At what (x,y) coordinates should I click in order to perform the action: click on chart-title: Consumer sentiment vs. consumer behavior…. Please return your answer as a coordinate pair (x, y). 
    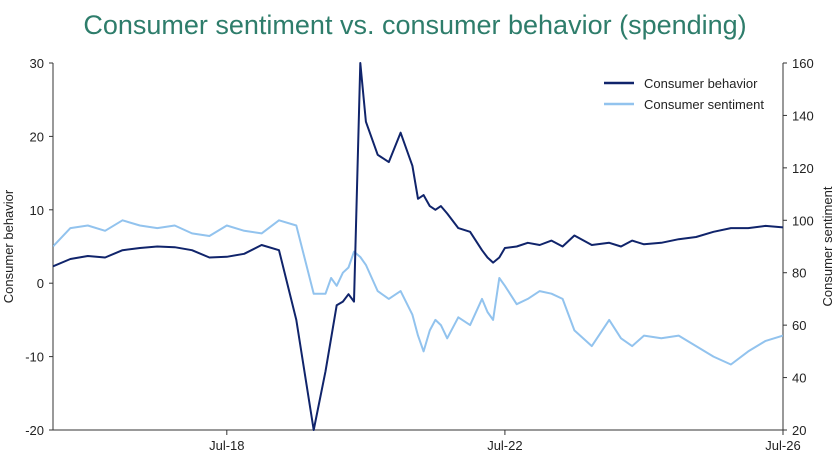
    Looking at the image, I should click on (415, 25).